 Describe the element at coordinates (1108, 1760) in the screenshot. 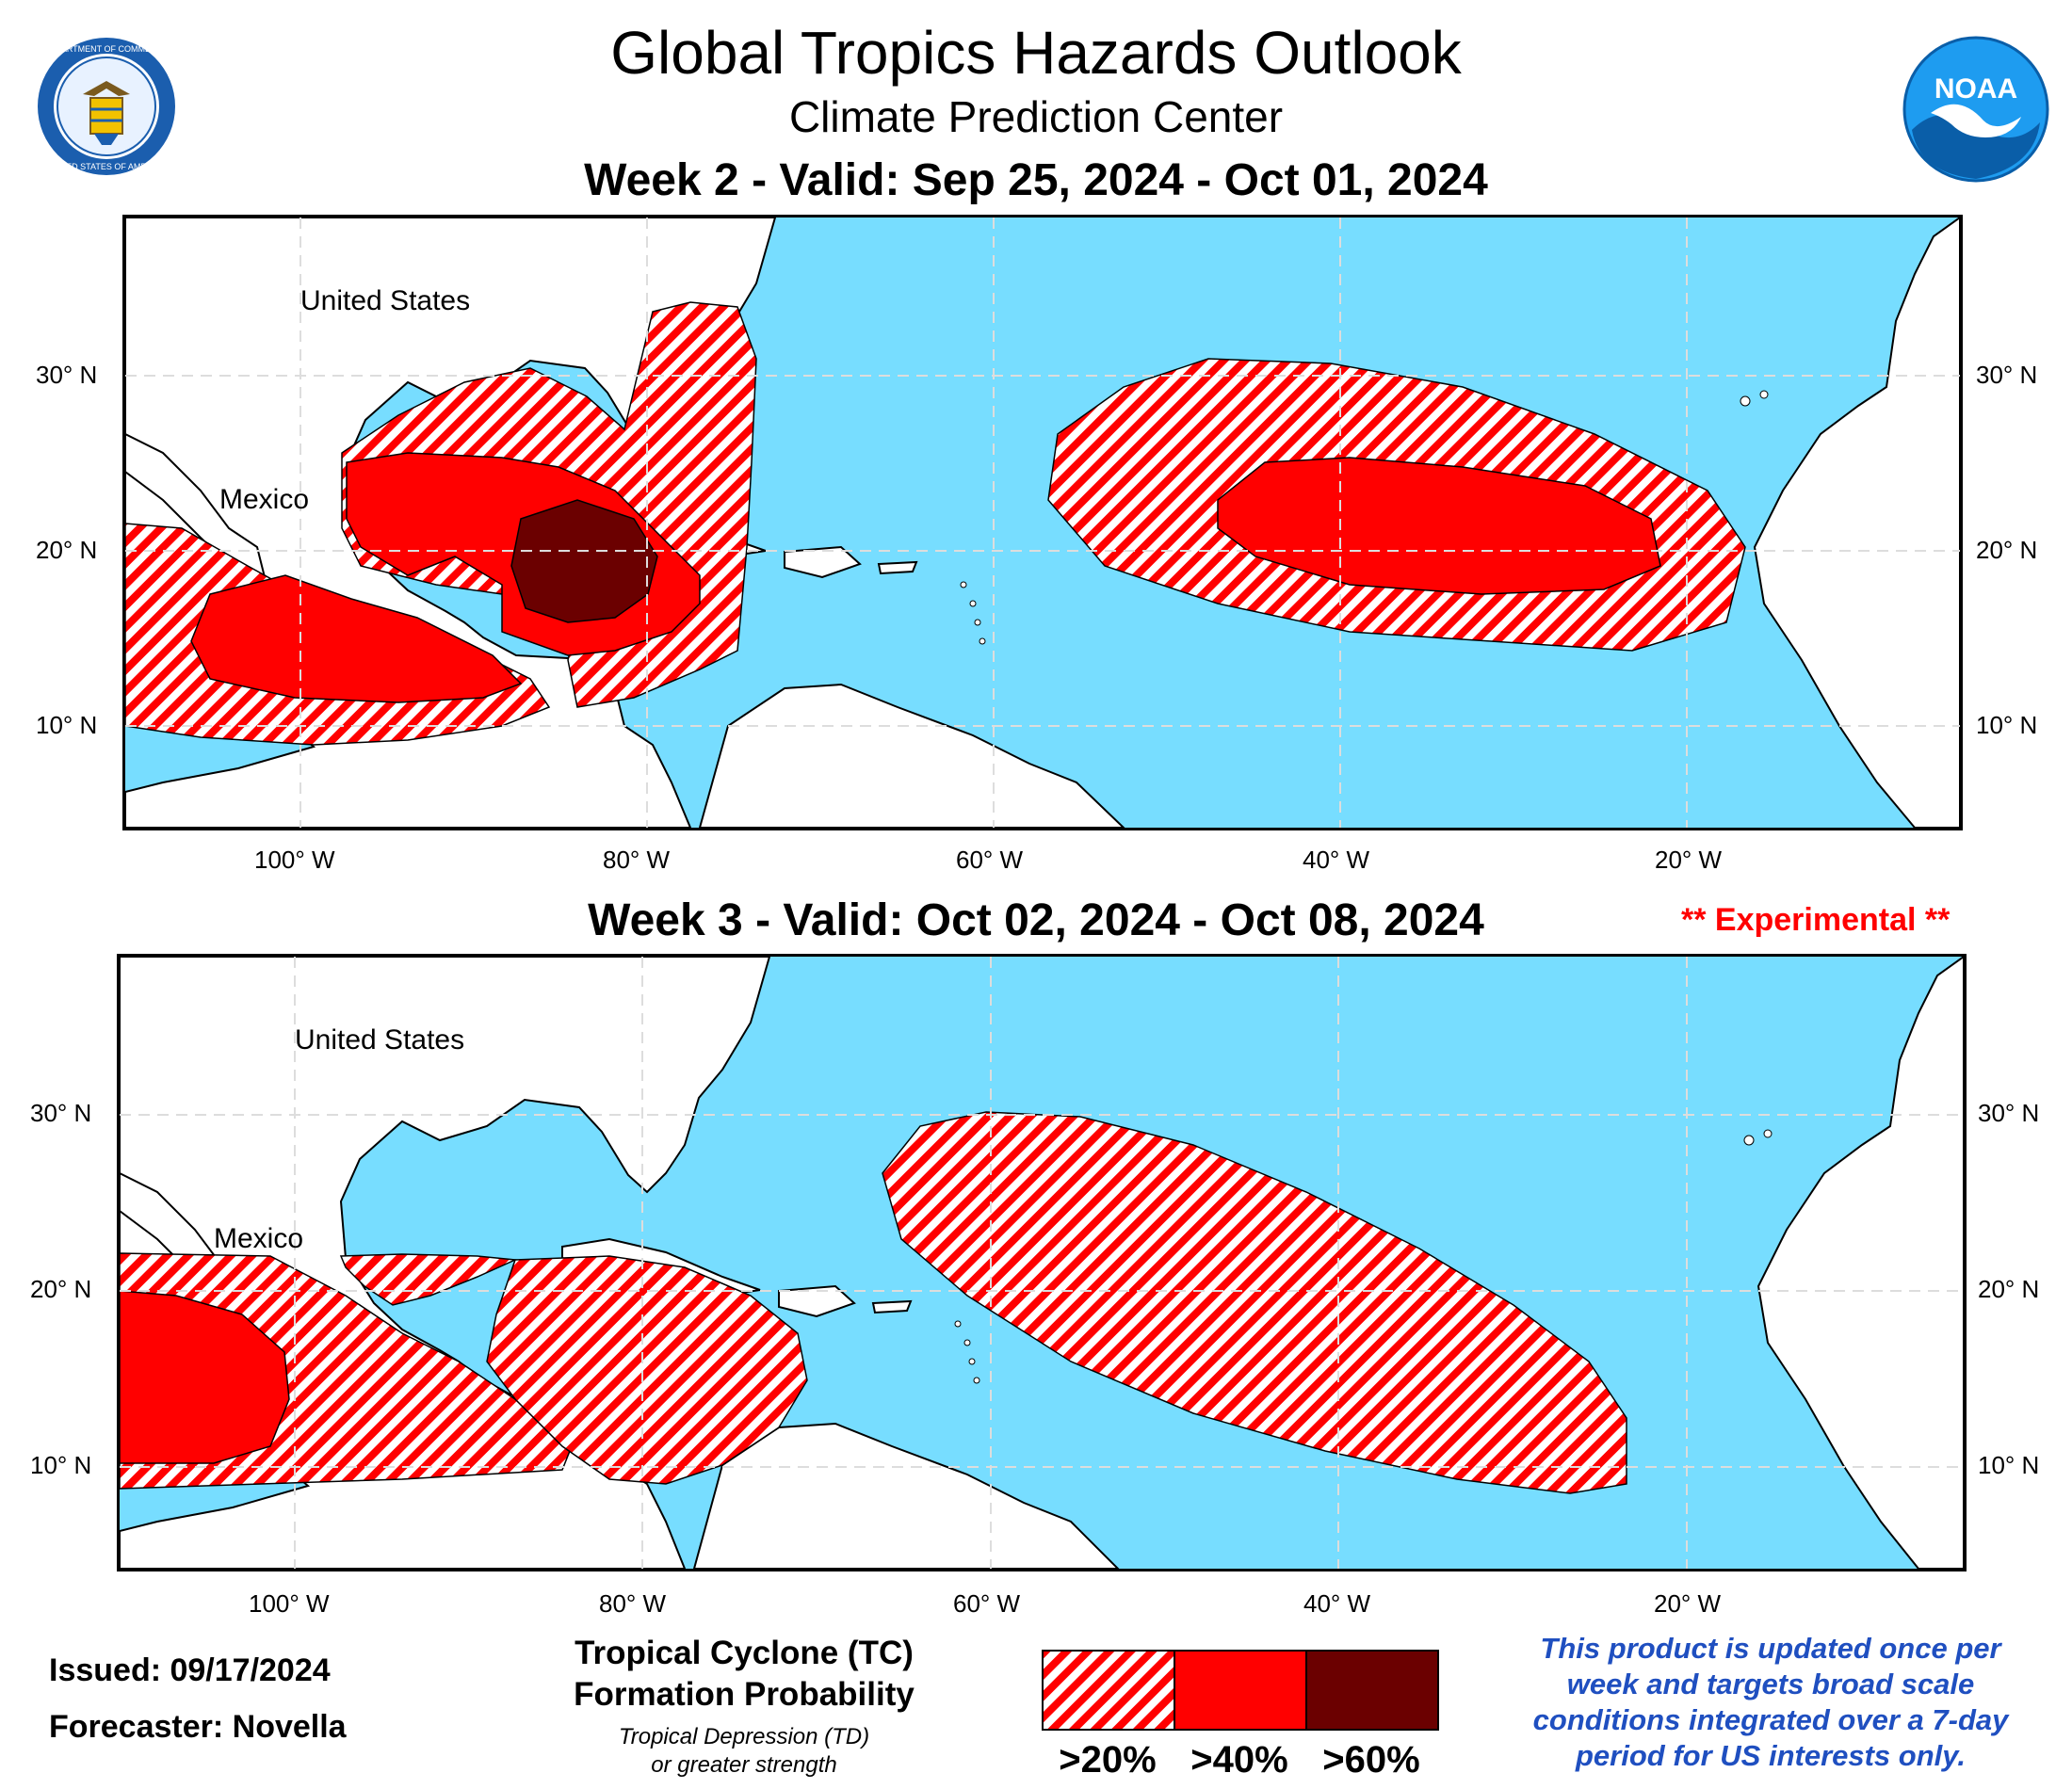

I see `legend-label-20: >20%` at that location.